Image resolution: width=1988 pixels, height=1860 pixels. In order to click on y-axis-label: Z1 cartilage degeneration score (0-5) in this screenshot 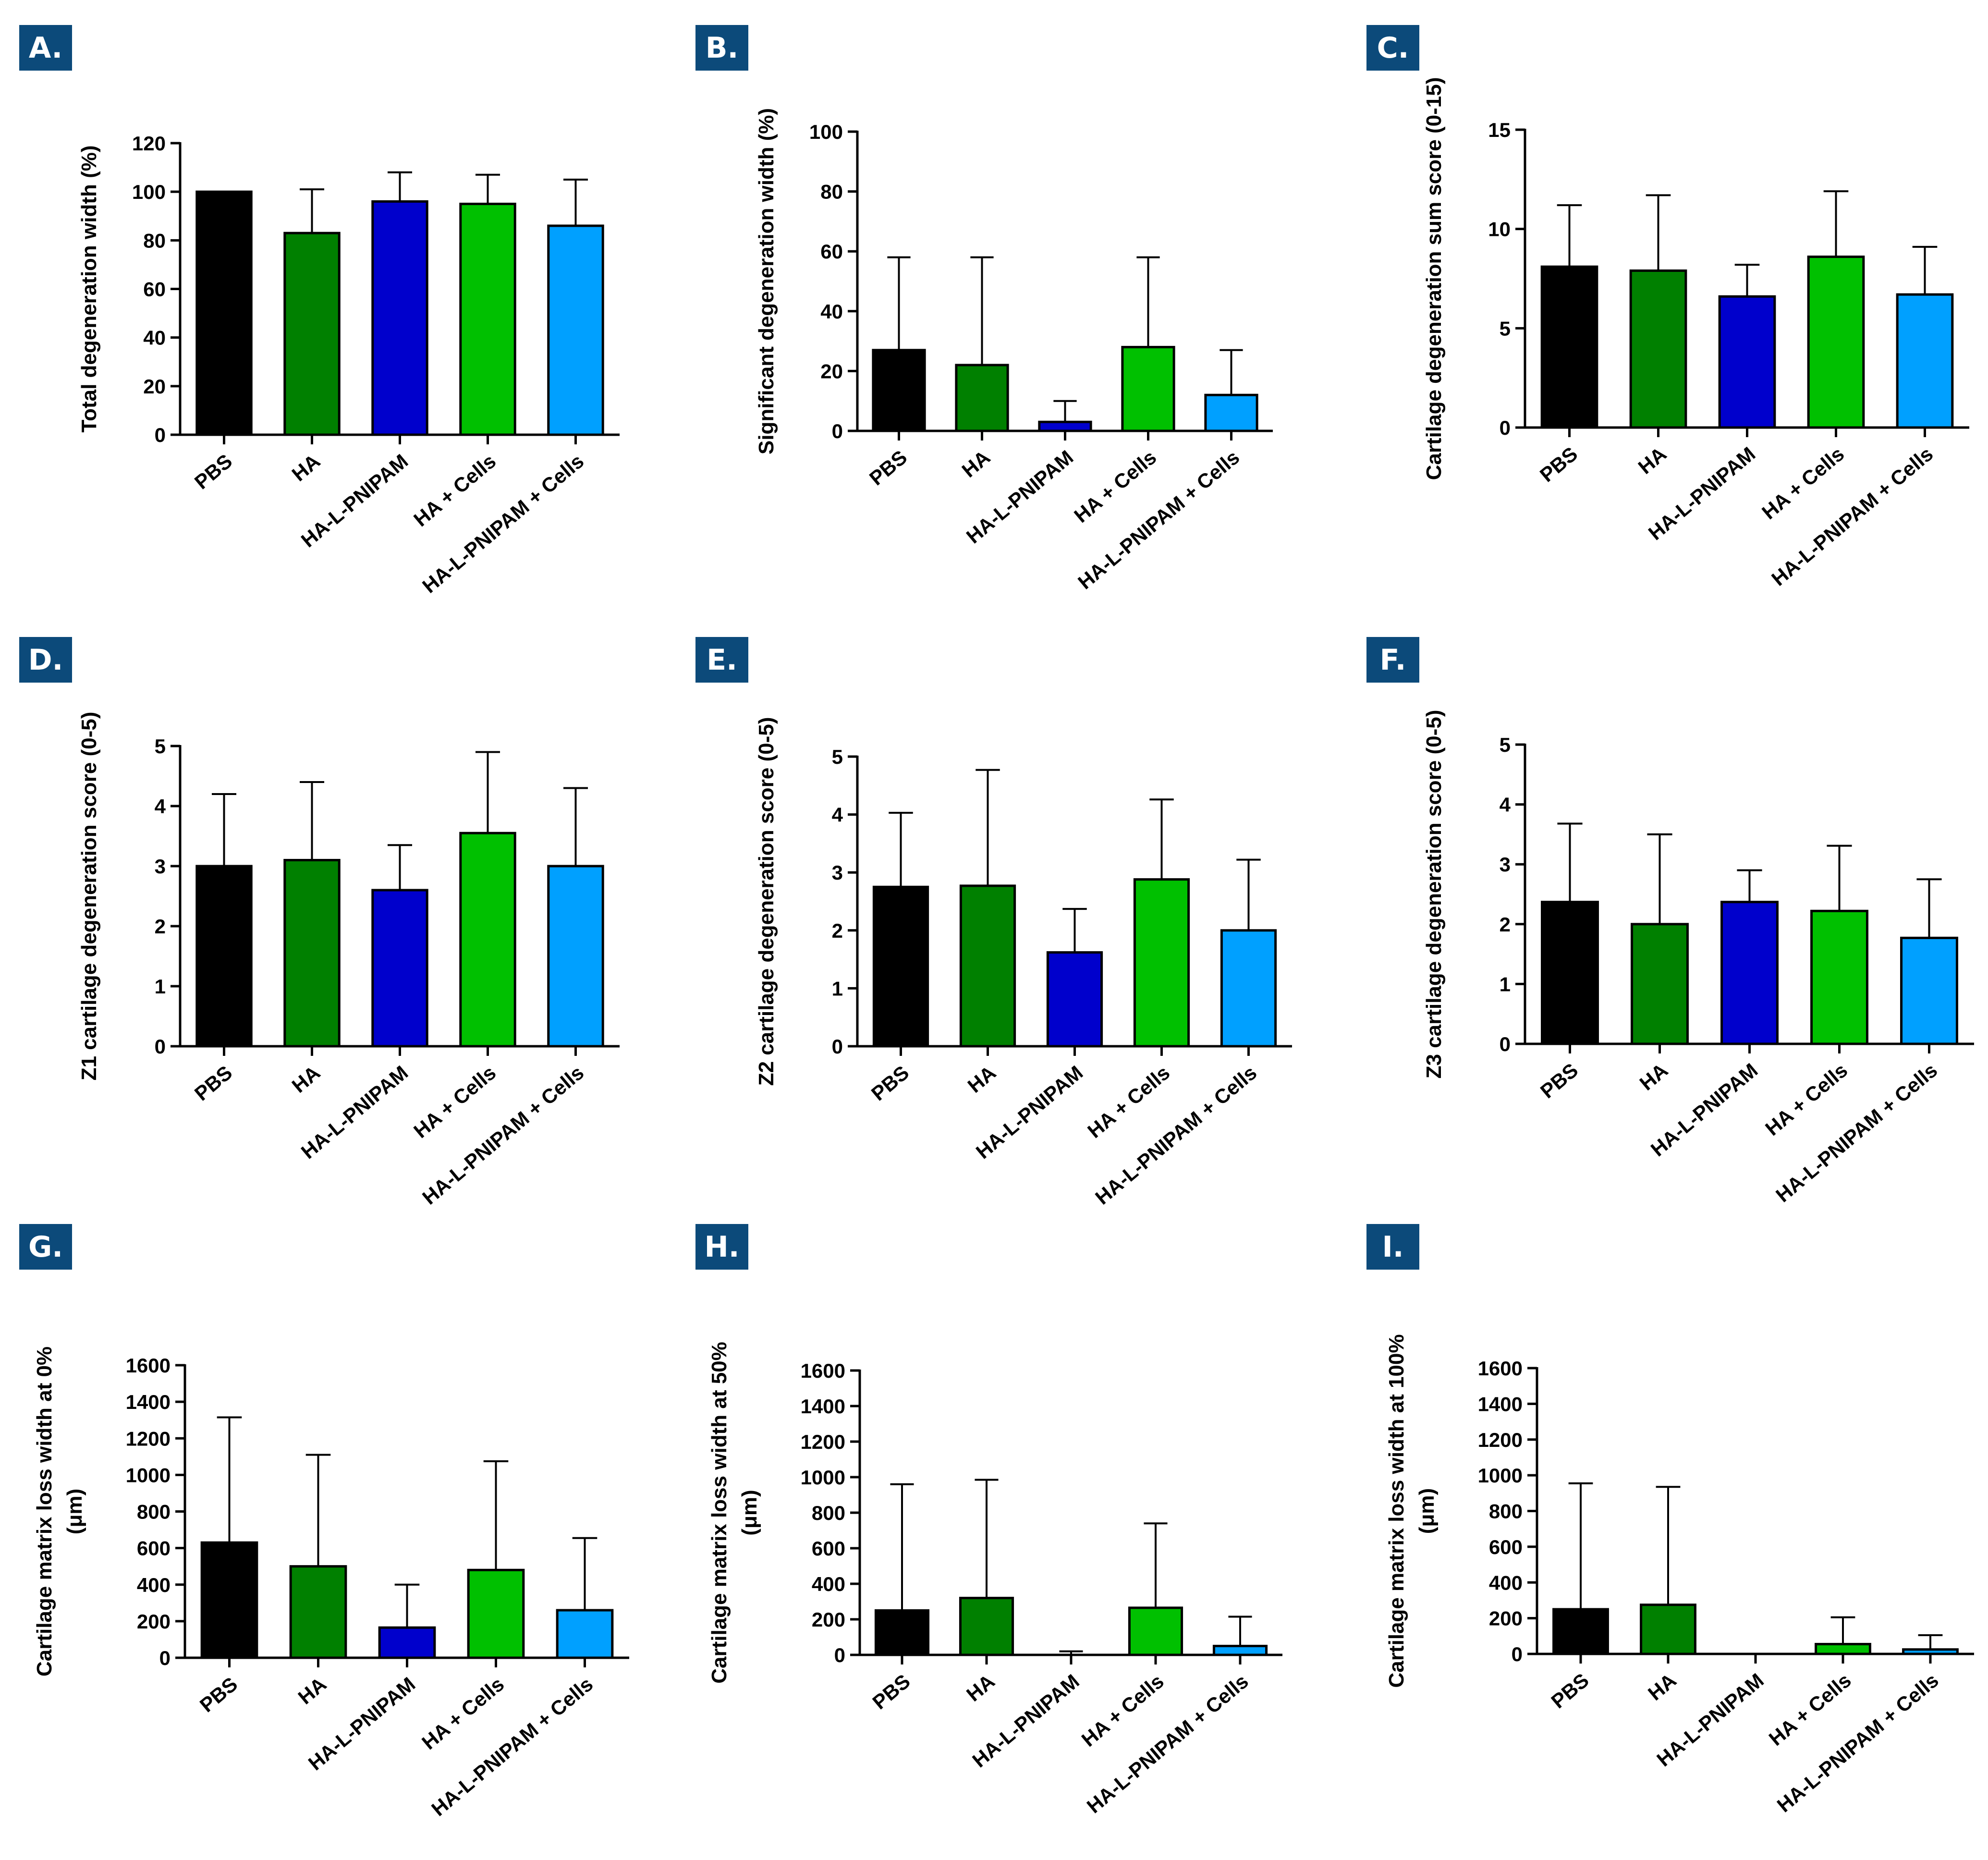, I will do `click(89, 896)`.